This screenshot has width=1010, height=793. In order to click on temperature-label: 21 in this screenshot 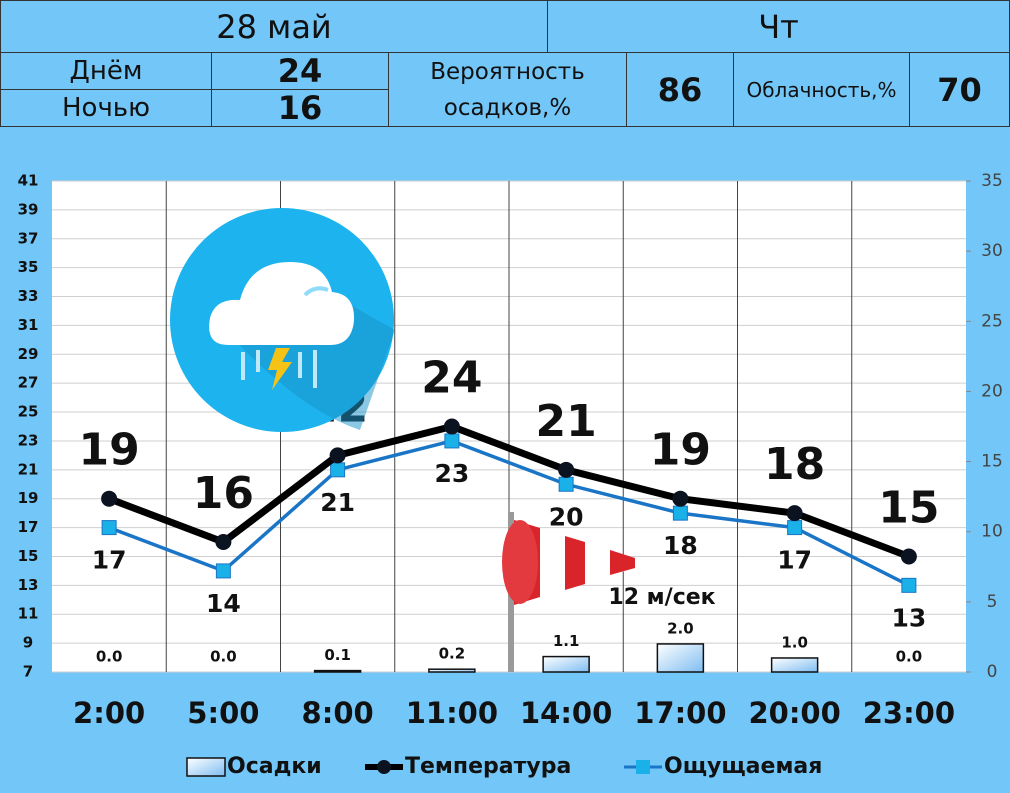, I will do `click(566, 421)`.